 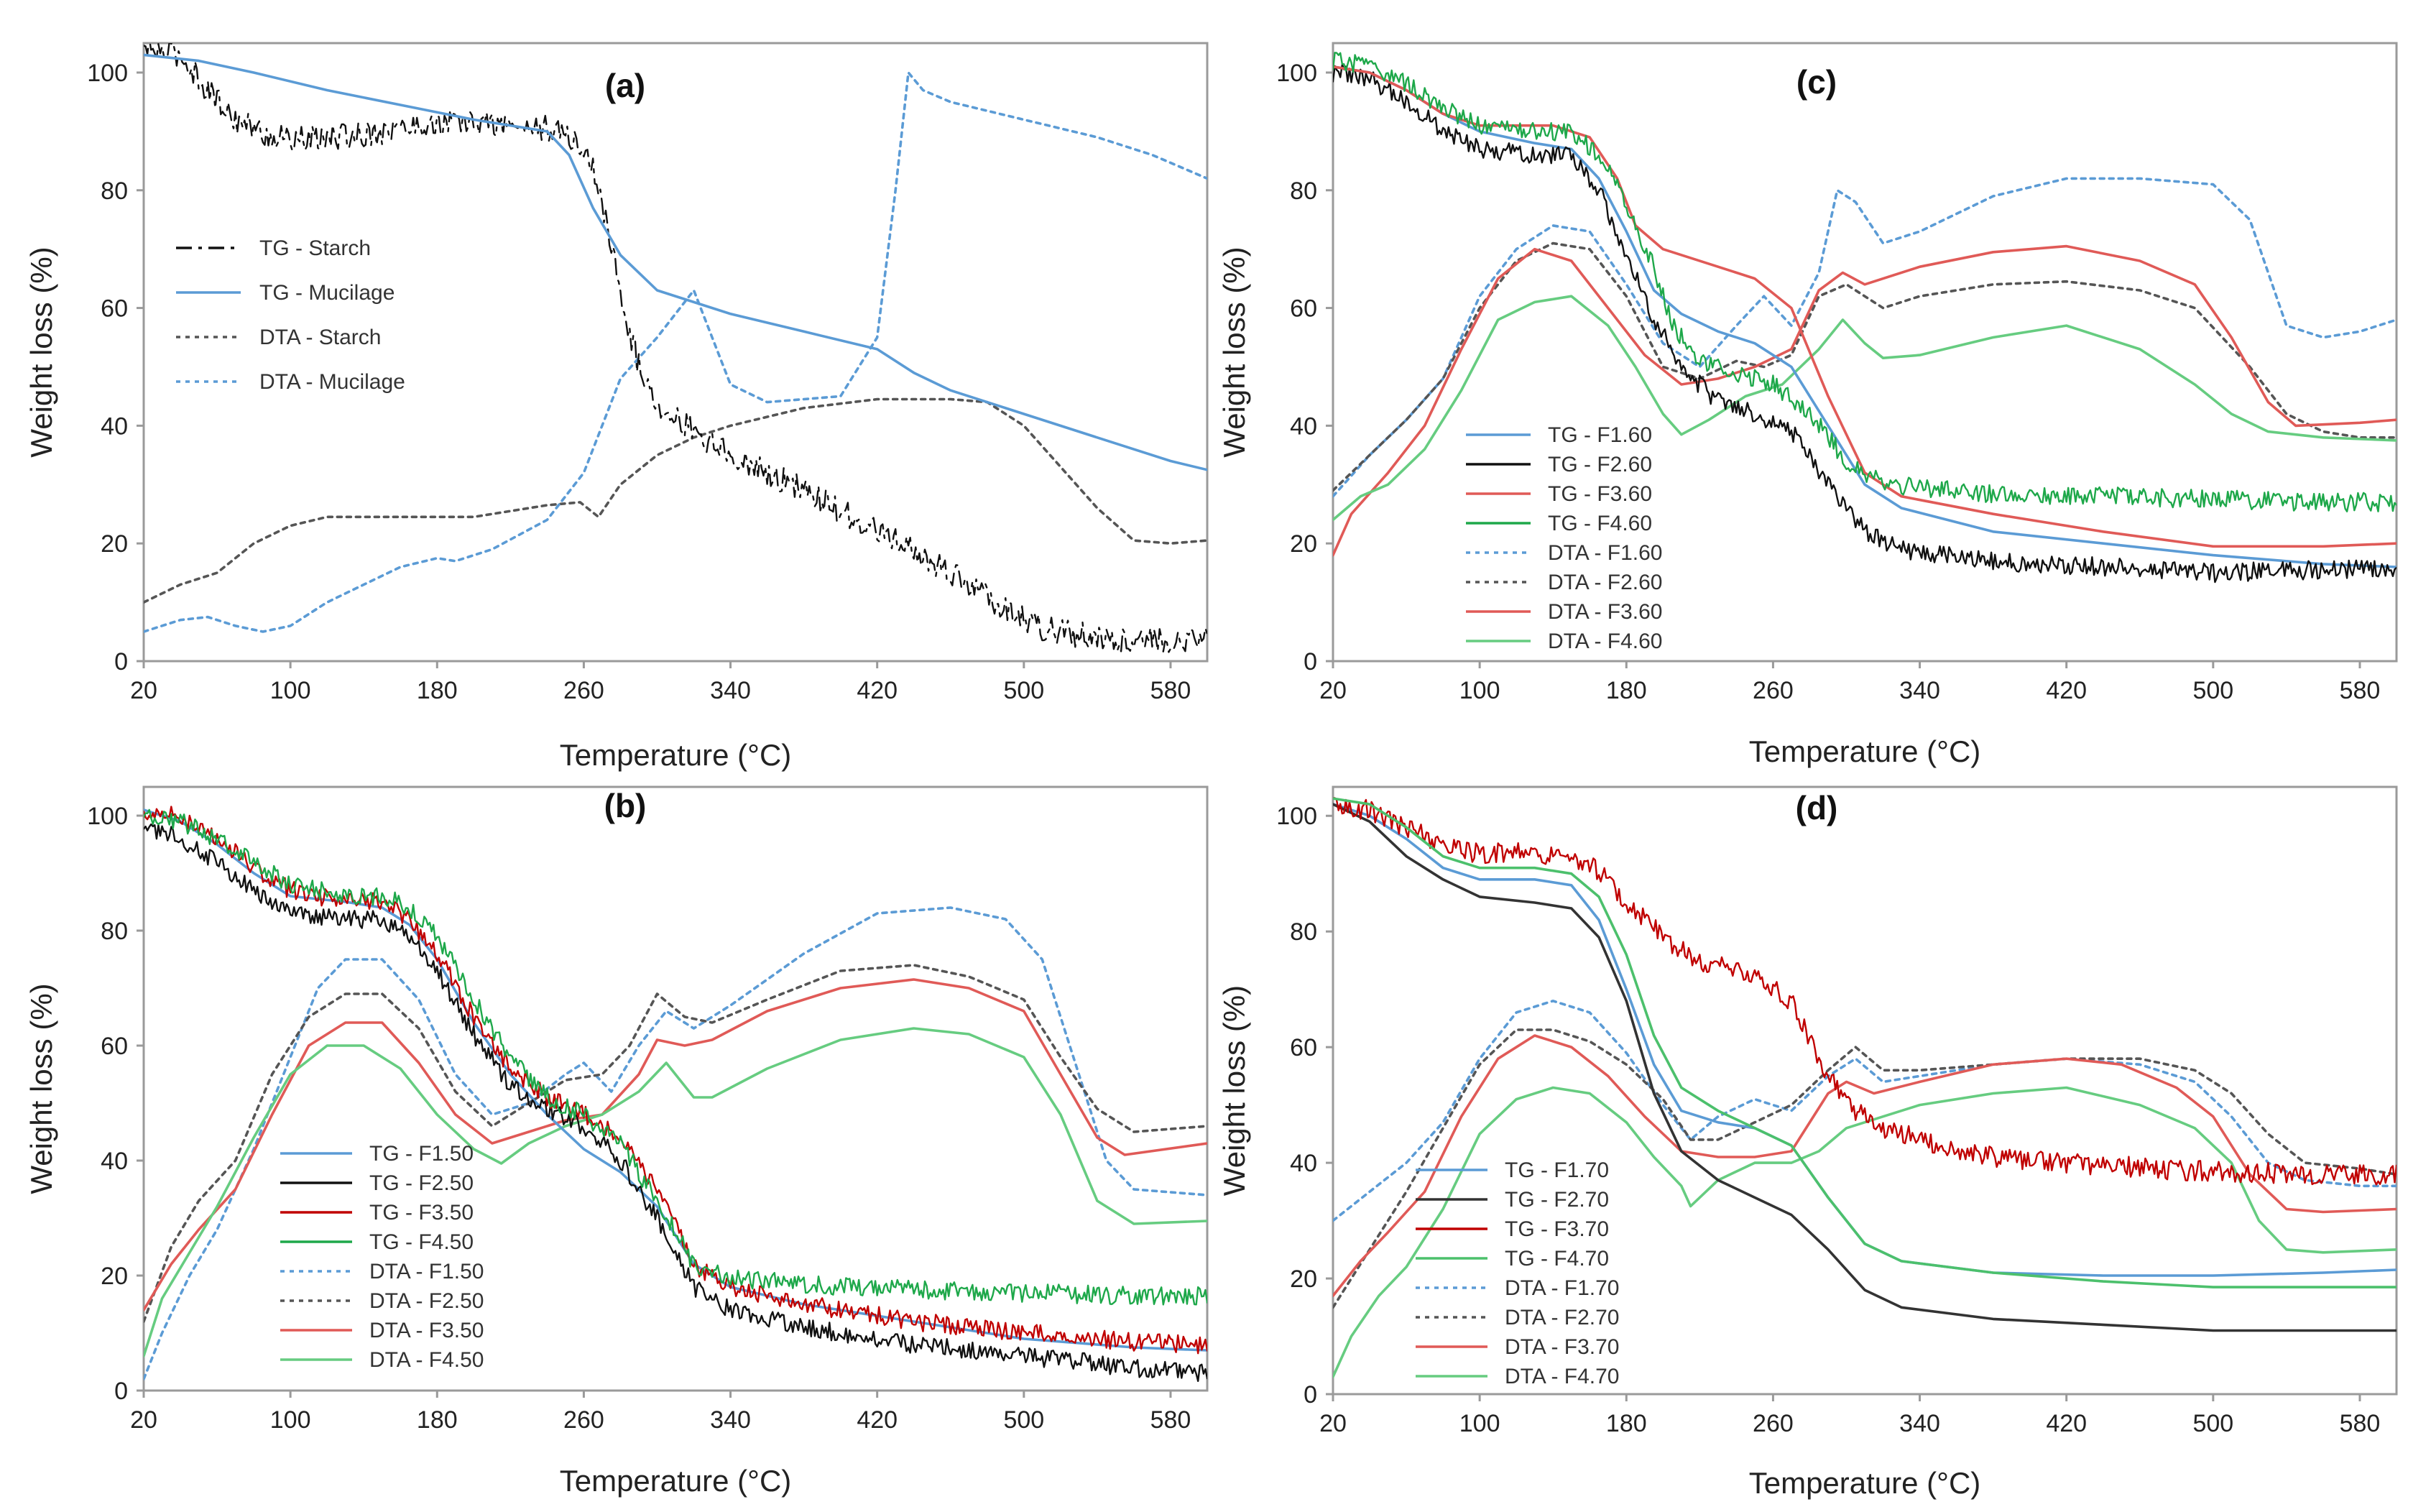 I want to click on panel-label: (a), so click(x=625, y=86).